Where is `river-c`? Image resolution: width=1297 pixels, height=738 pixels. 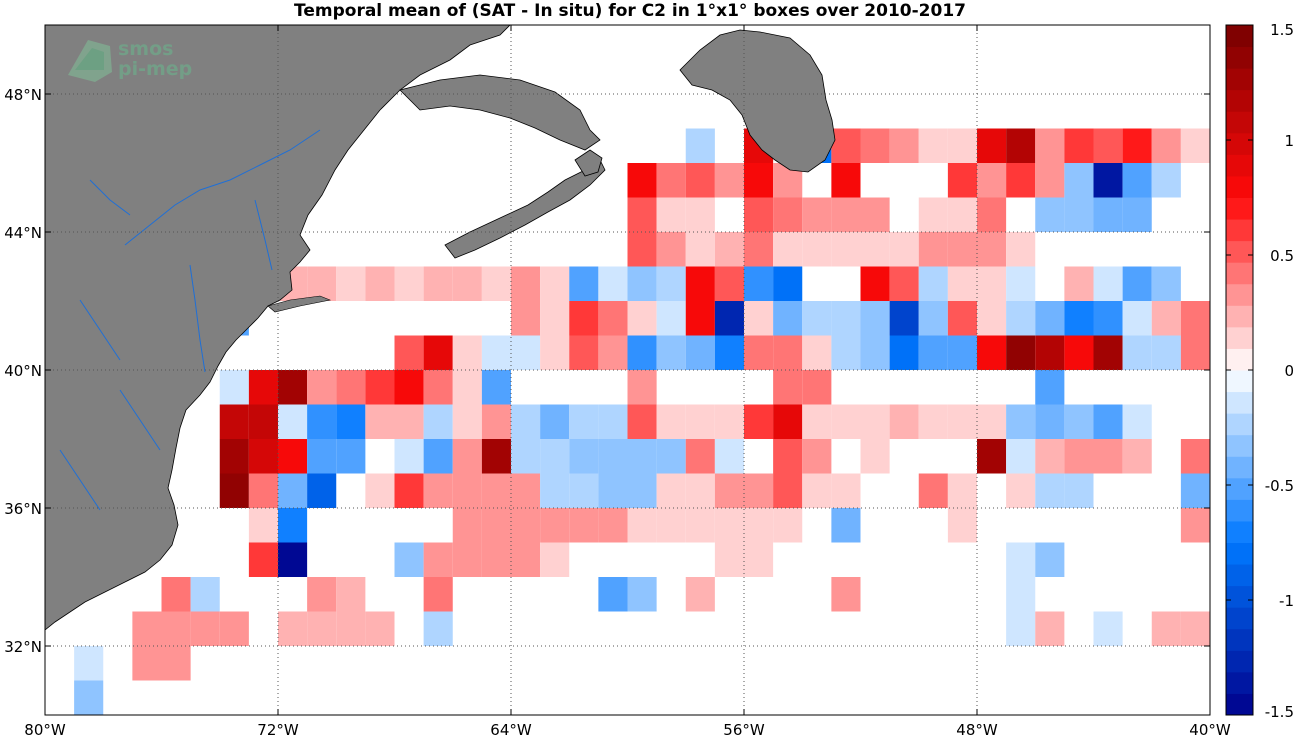 river-c is located at coordinates (263, 235).